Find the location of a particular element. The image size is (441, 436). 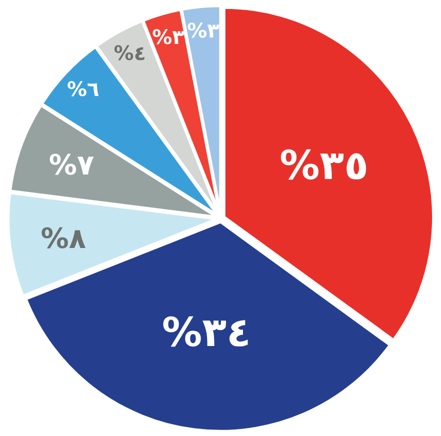

data-label: %٨ is located at coordinates (63, 238).